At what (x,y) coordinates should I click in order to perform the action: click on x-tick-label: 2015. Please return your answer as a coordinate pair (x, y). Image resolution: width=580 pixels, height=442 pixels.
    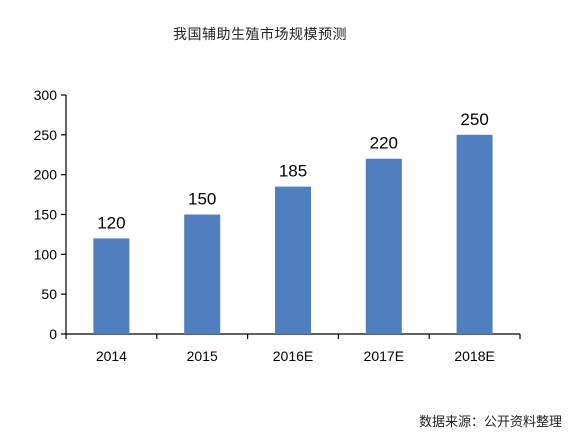
    Looking at the image, I should click on (202, 356).